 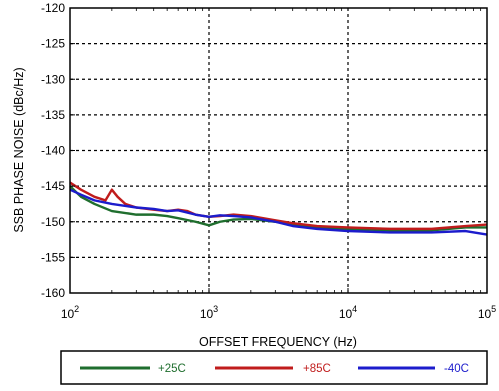 I want to click on legend-label-2: -40C, so click(x=456, y=369).